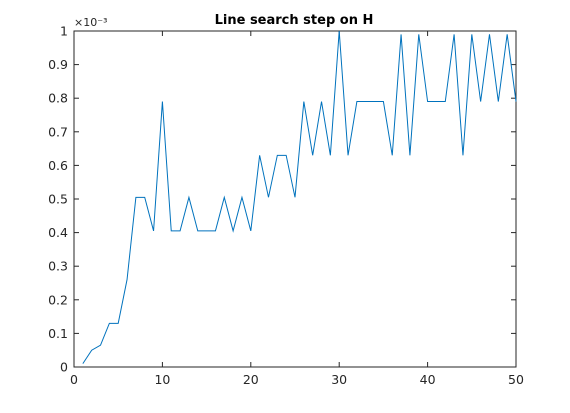  I want to click on y-tick-label: 0.4, so click(58, 232).